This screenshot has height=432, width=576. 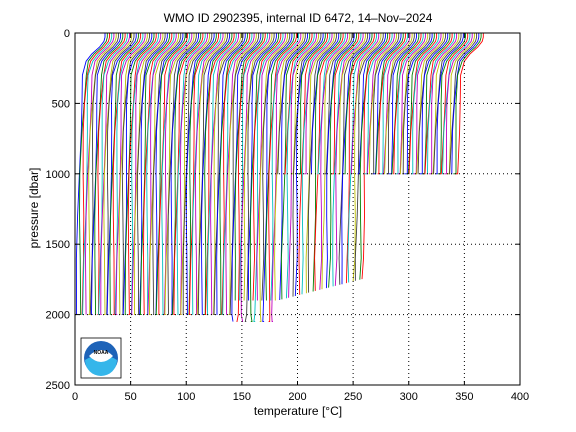 I want to click on y-tick-label: 1500, so click(x=58, y=245).